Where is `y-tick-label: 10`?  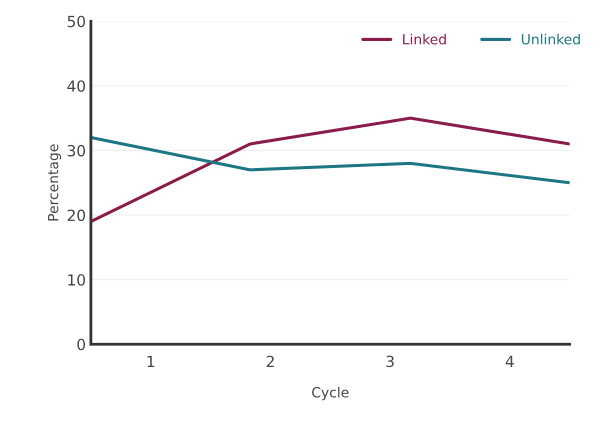 y-tick-label: 10 is located at coordinates (77, 280).